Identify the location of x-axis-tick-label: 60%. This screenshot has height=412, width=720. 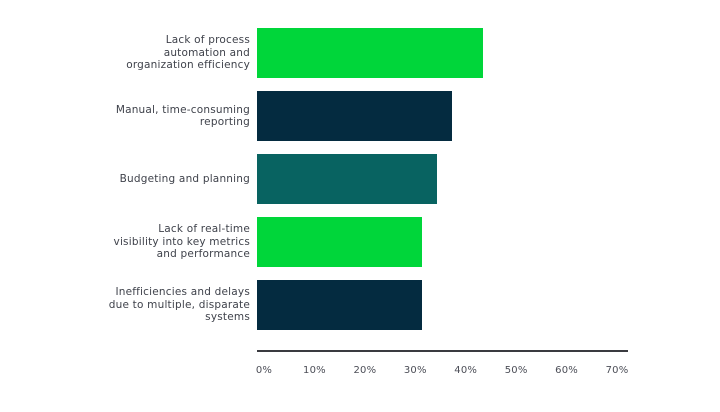
(566, 370).